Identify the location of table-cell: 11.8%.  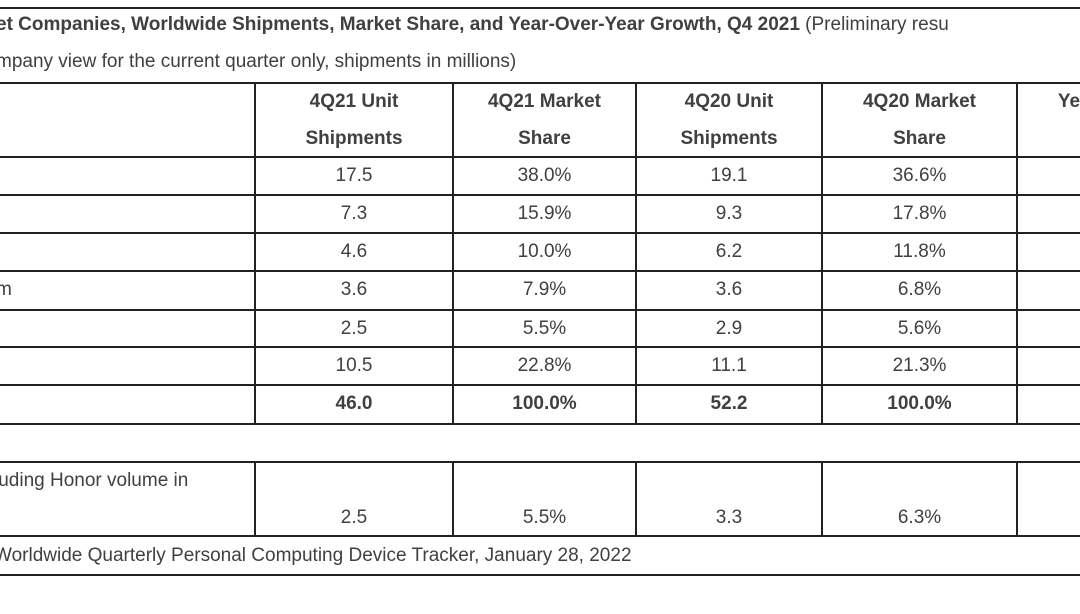
(919, 251).